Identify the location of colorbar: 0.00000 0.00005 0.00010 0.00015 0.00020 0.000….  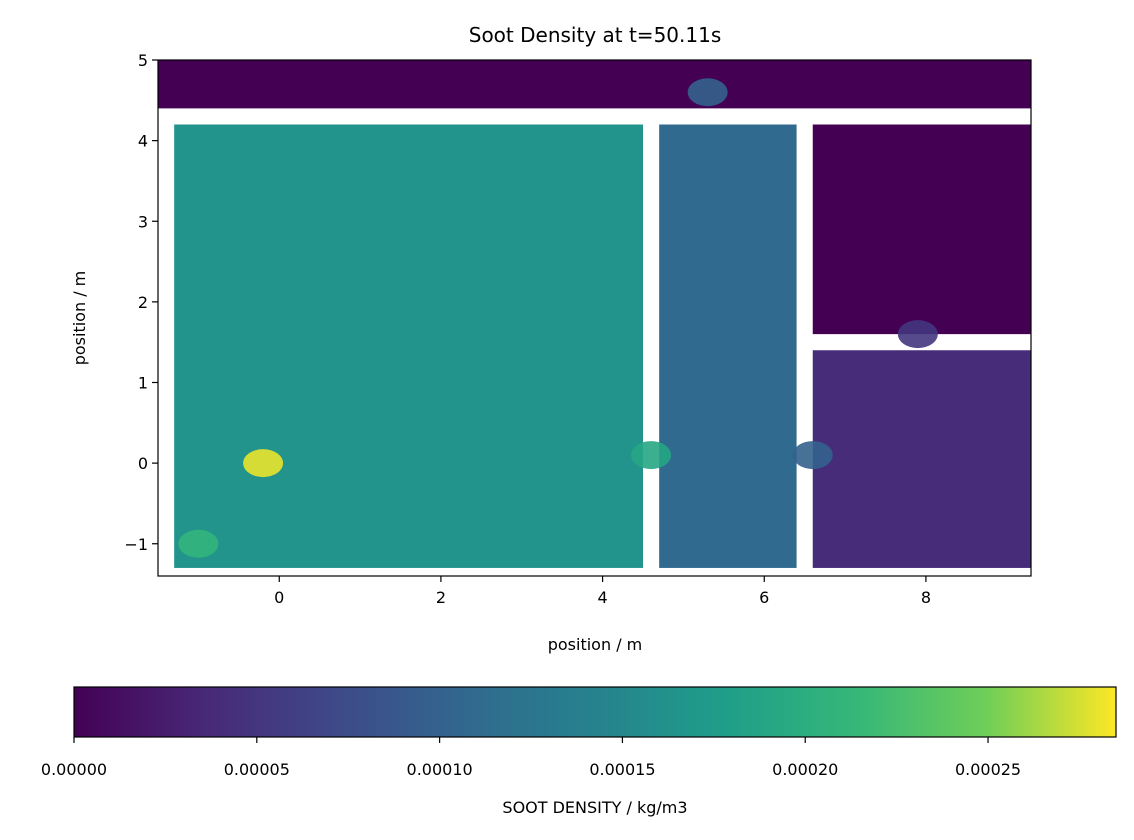
(579, 751).